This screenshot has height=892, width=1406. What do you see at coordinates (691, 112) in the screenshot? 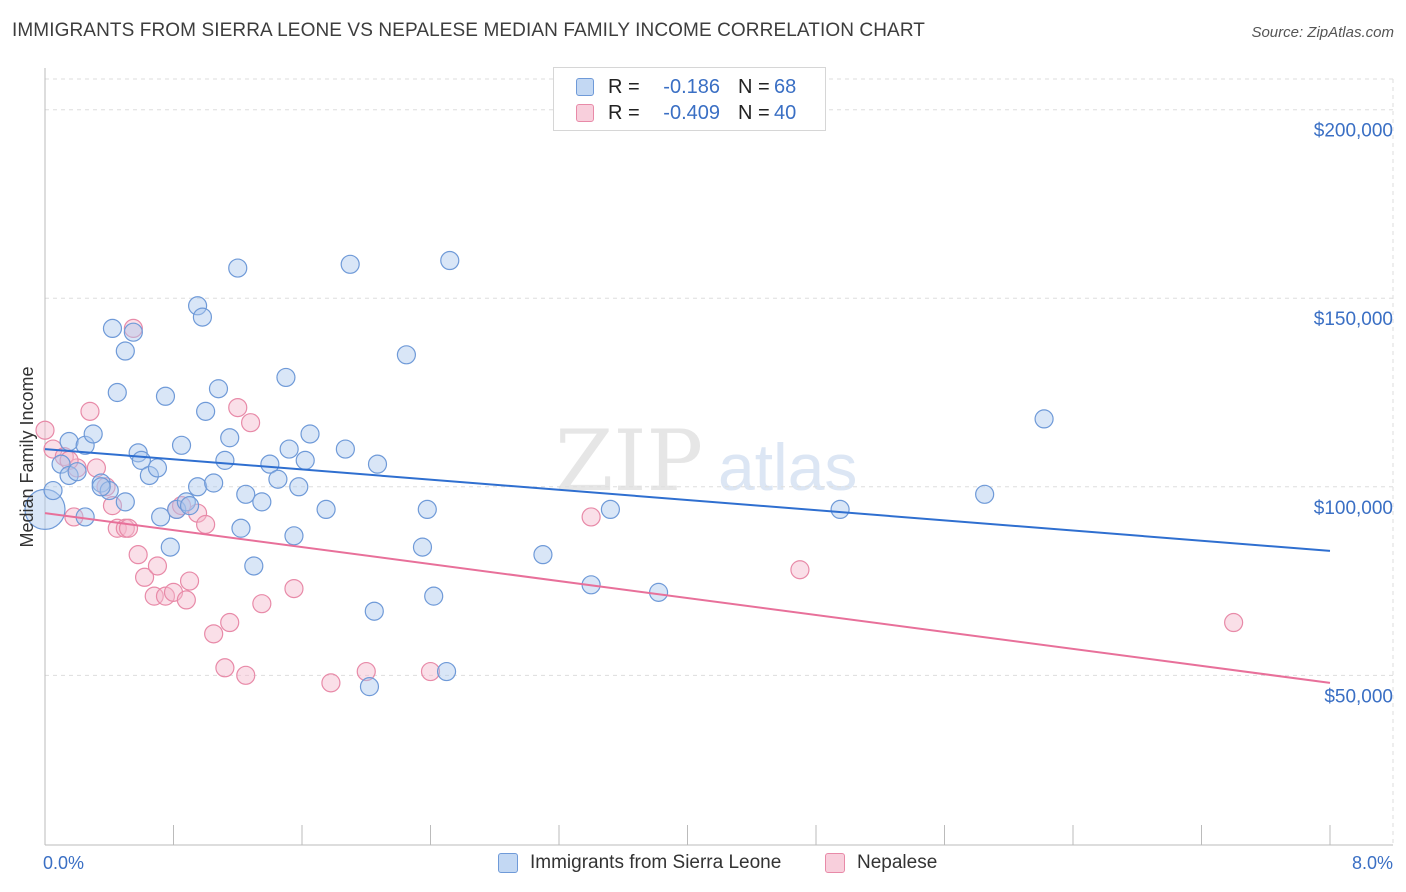
I see `legend-r-value: -0.409` at bounding box center [691, 112].